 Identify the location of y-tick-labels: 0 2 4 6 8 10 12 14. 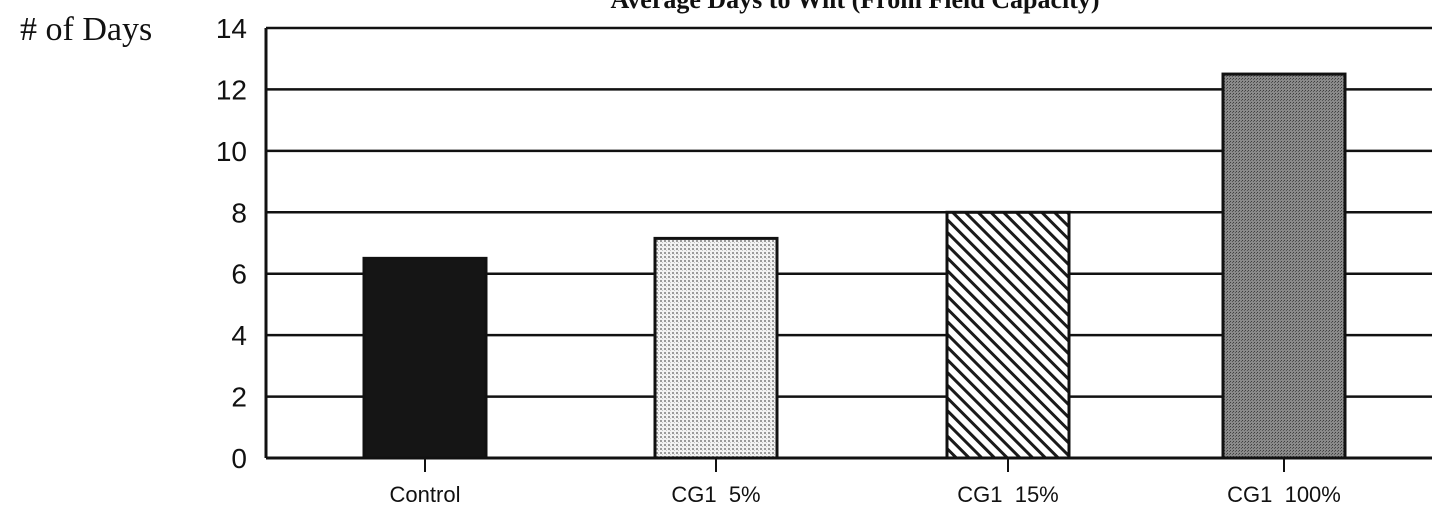
(231, 243).